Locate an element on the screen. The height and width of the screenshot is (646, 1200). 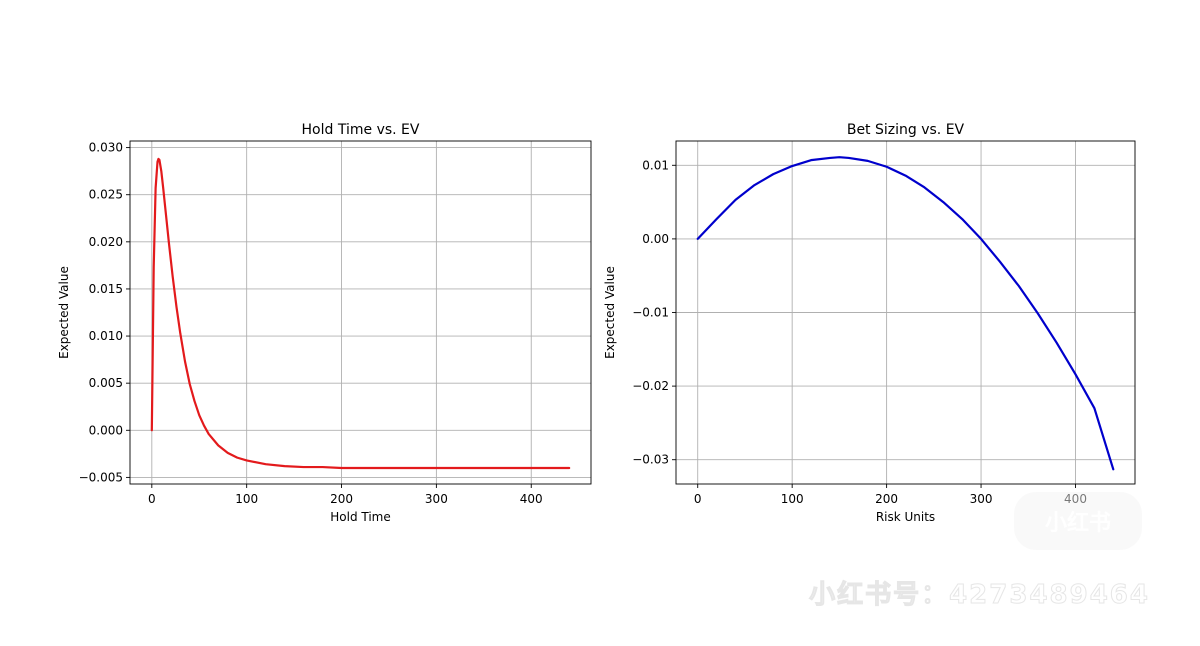
y-tick-label: −0.02 is located at coordinates (650, 386).